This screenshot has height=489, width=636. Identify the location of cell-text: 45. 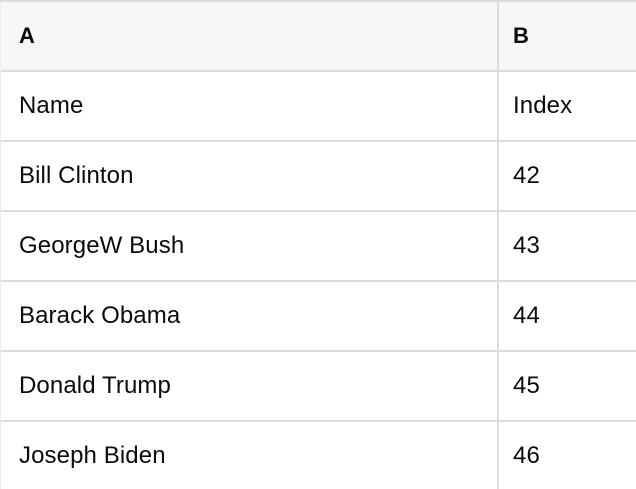
(526, 385).